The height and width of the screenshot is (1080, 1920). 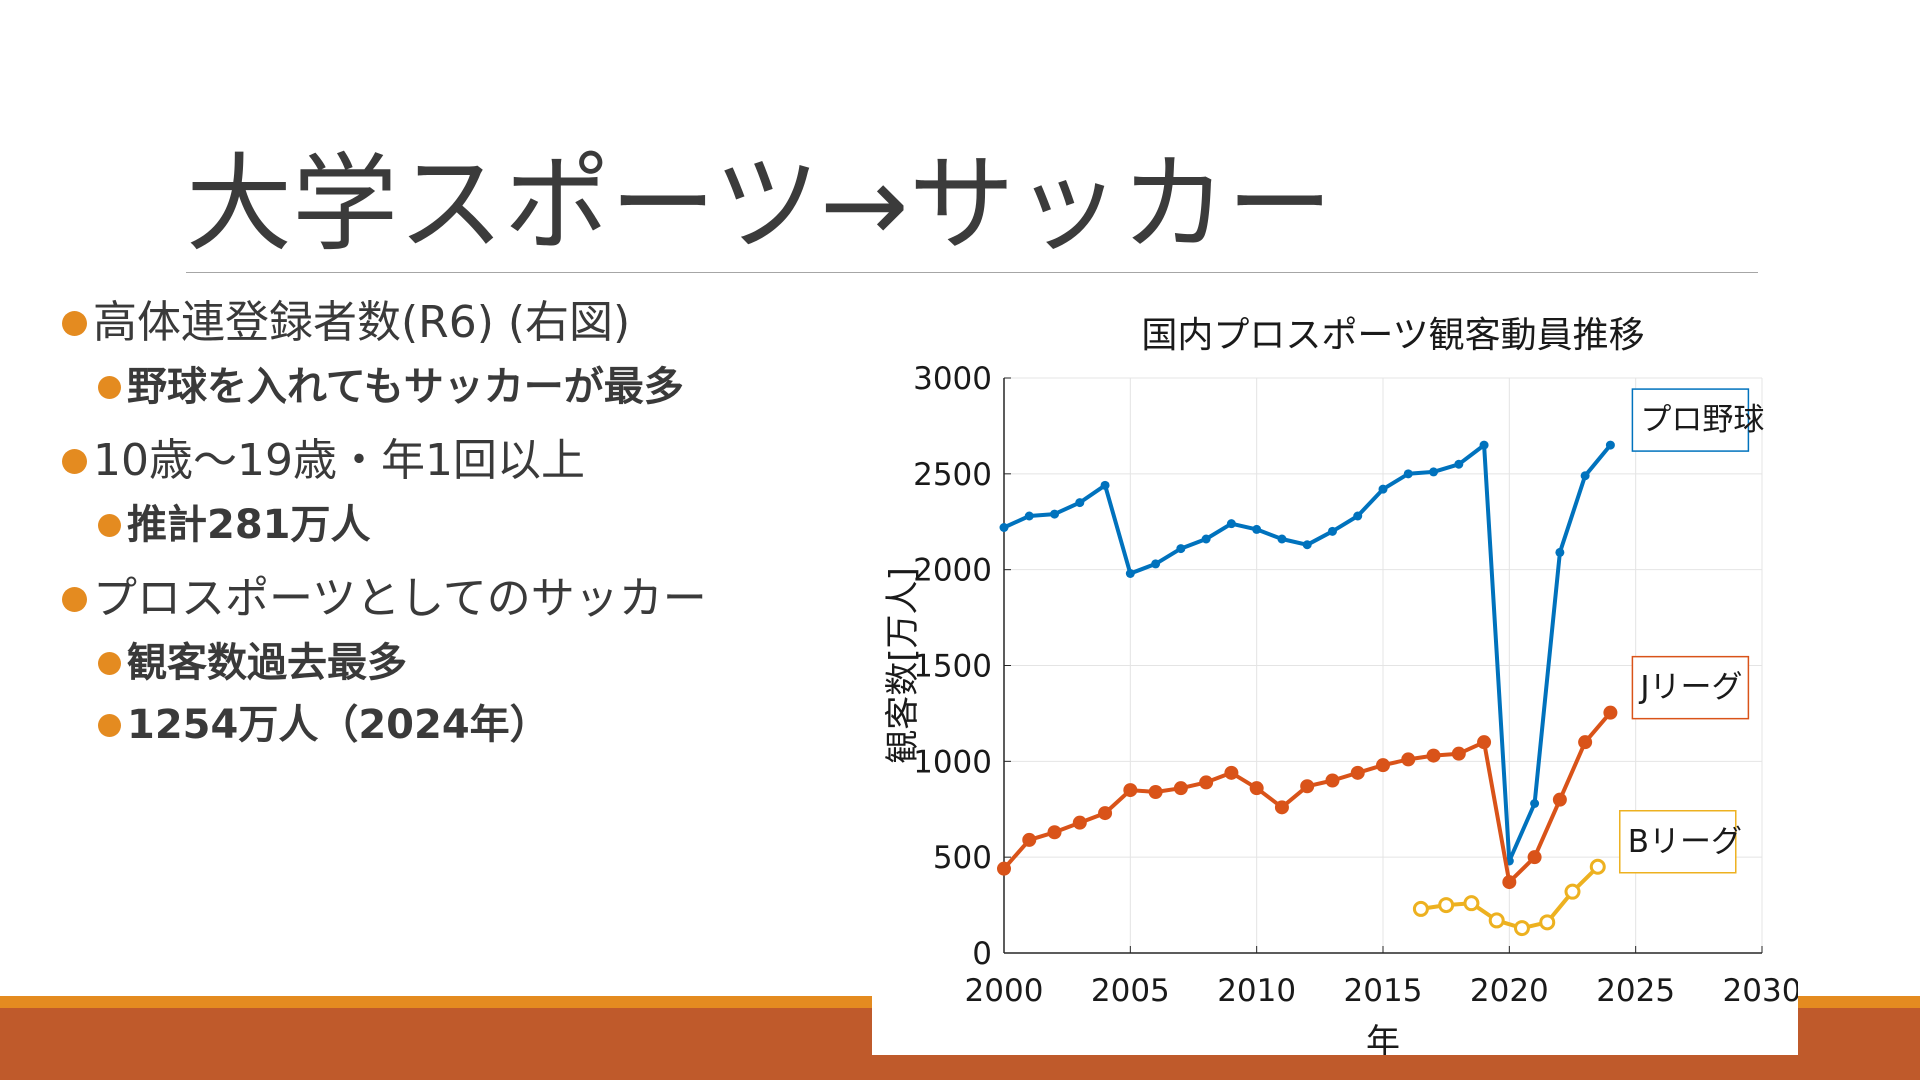 What do you see at coordinates (405, 387) in the screenshot?
I see `sub-bullet-text: 野球を入れてもサッカーが最多` at bounding box center [405, 387].